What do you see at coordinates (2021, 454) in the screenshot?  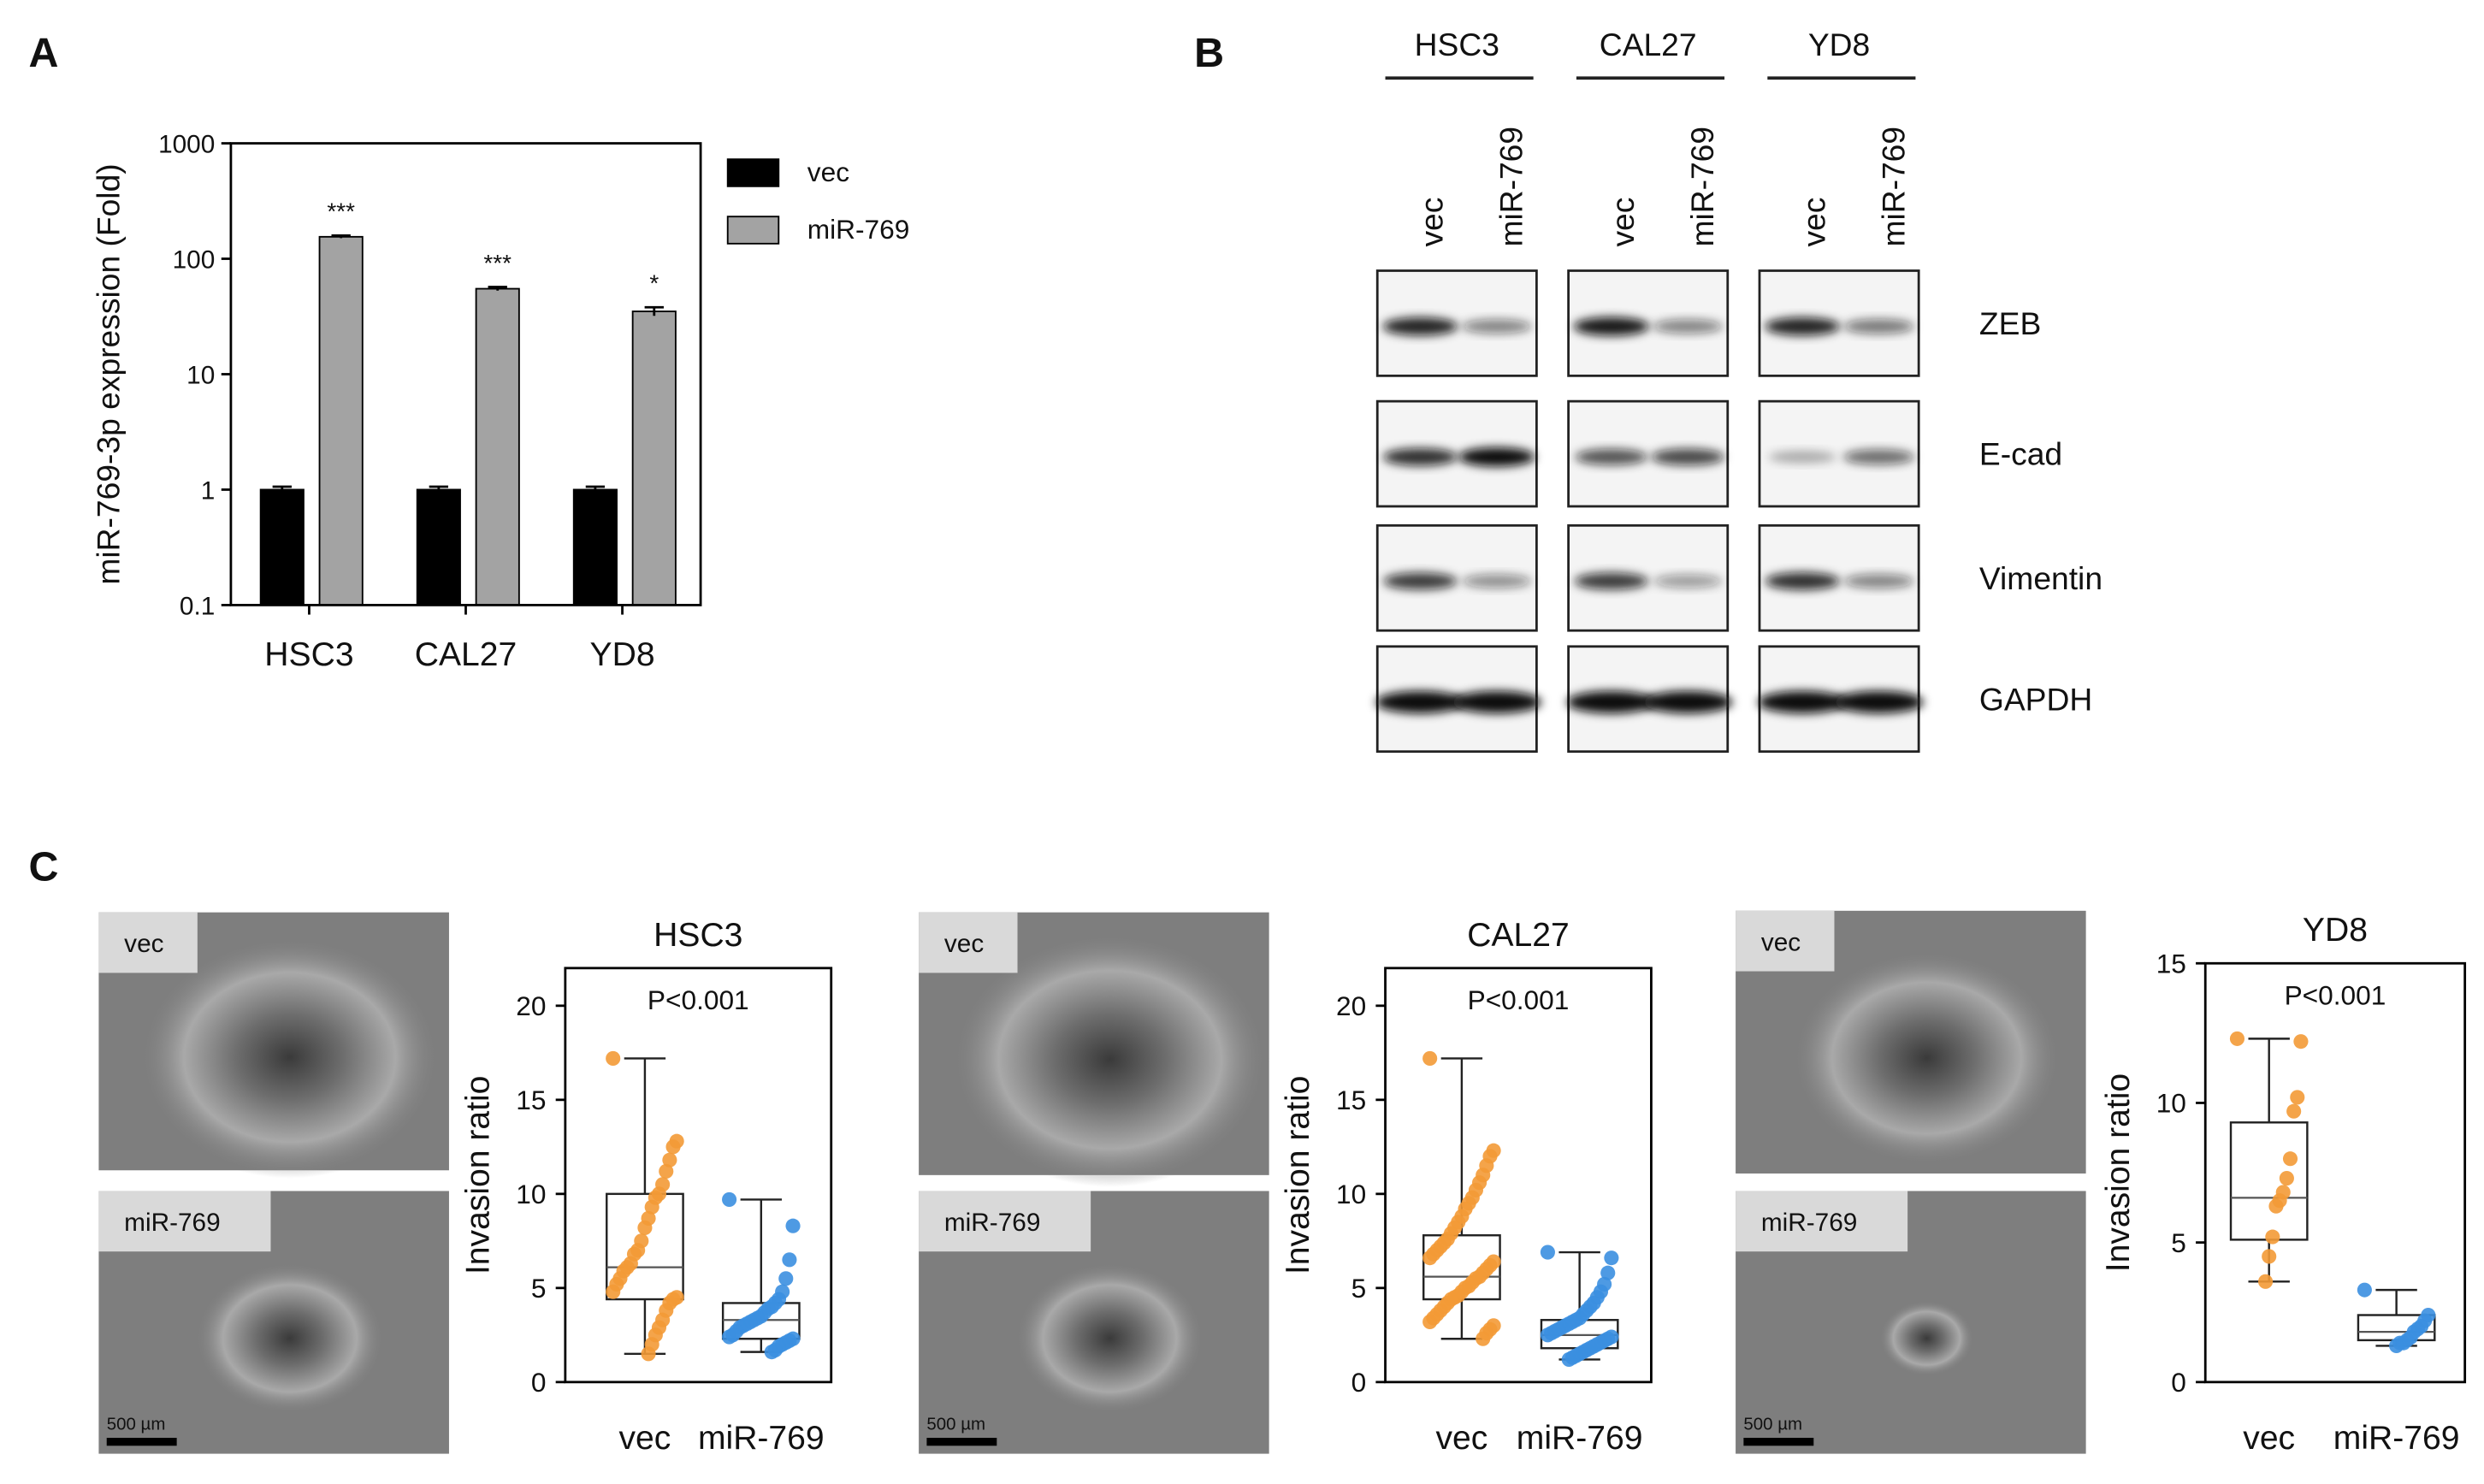 I see `protein-label: E-cad` at bounding box center [2021, 454].